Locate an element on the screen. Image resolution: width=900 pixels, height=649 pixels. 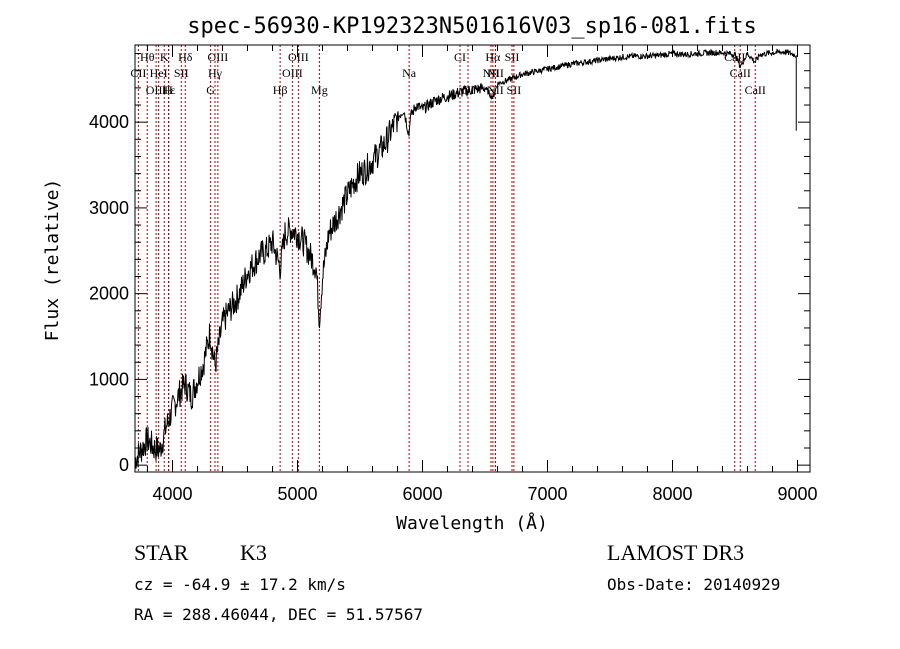
x-tick-label-2: 6000 is located at coordinates (422, 494).